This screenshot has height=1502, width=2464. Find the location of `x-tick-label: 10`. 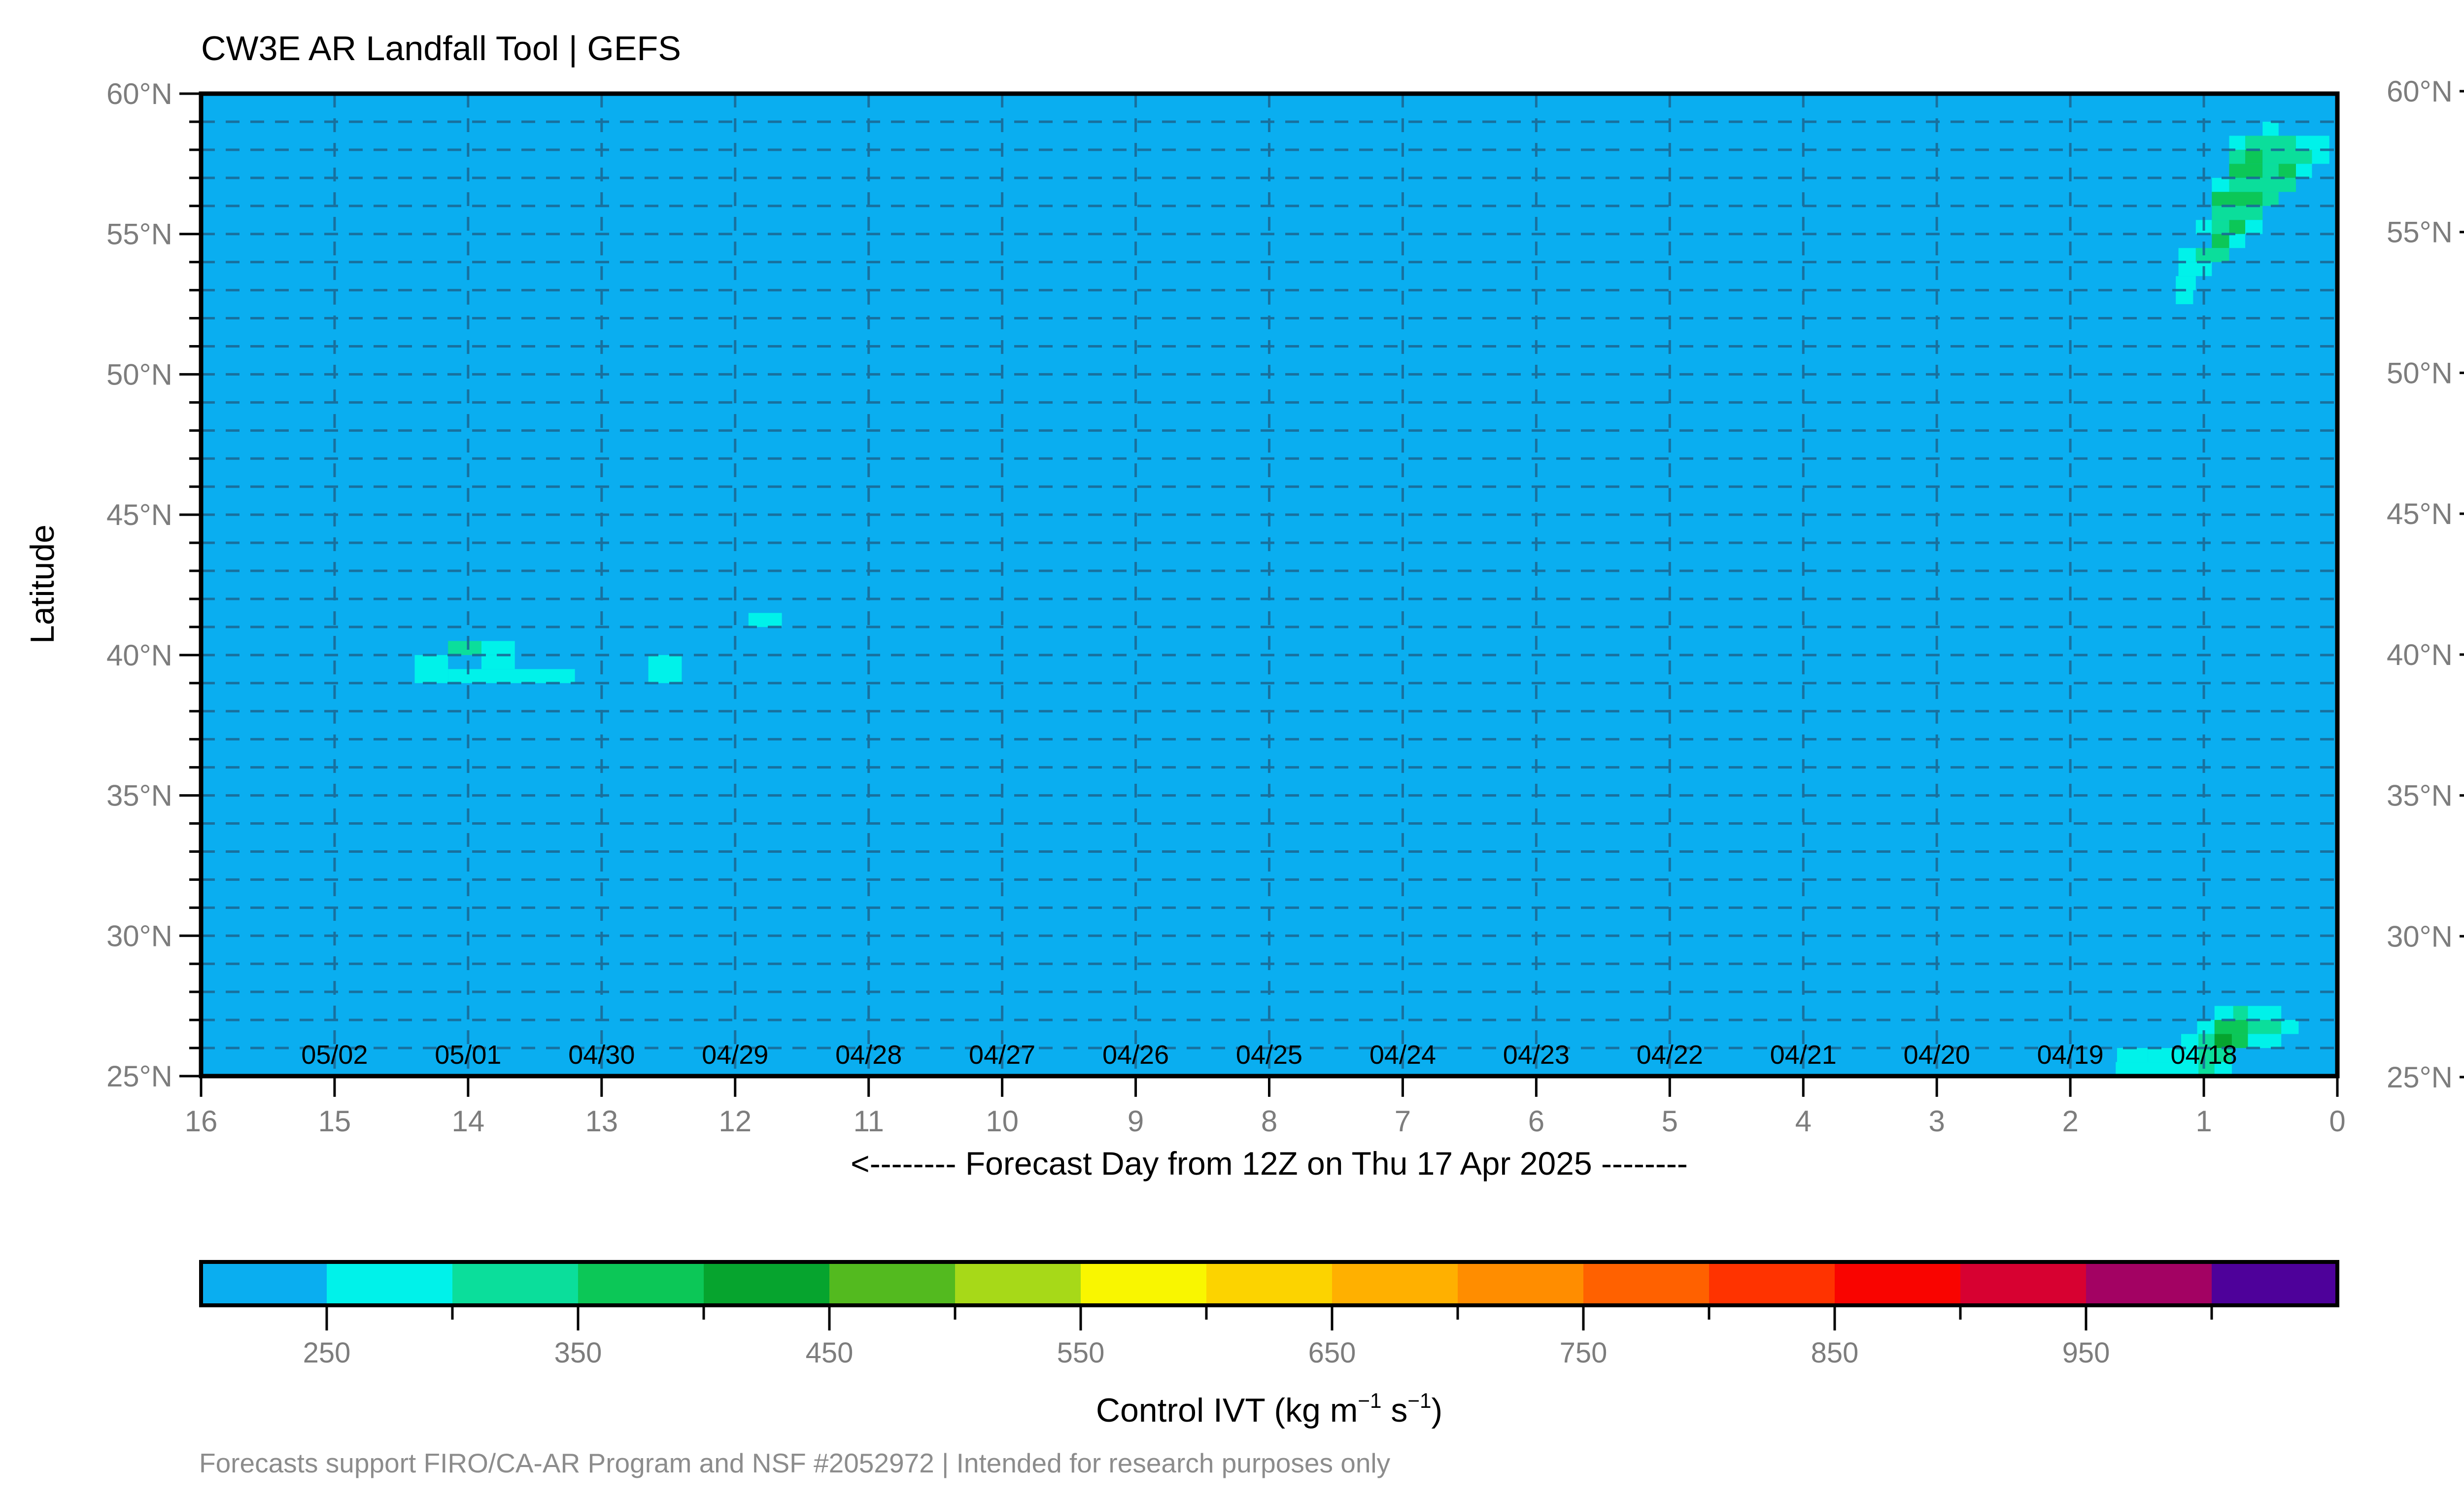

x-tick-label: 10 is located at coordinates (1002, 1122).